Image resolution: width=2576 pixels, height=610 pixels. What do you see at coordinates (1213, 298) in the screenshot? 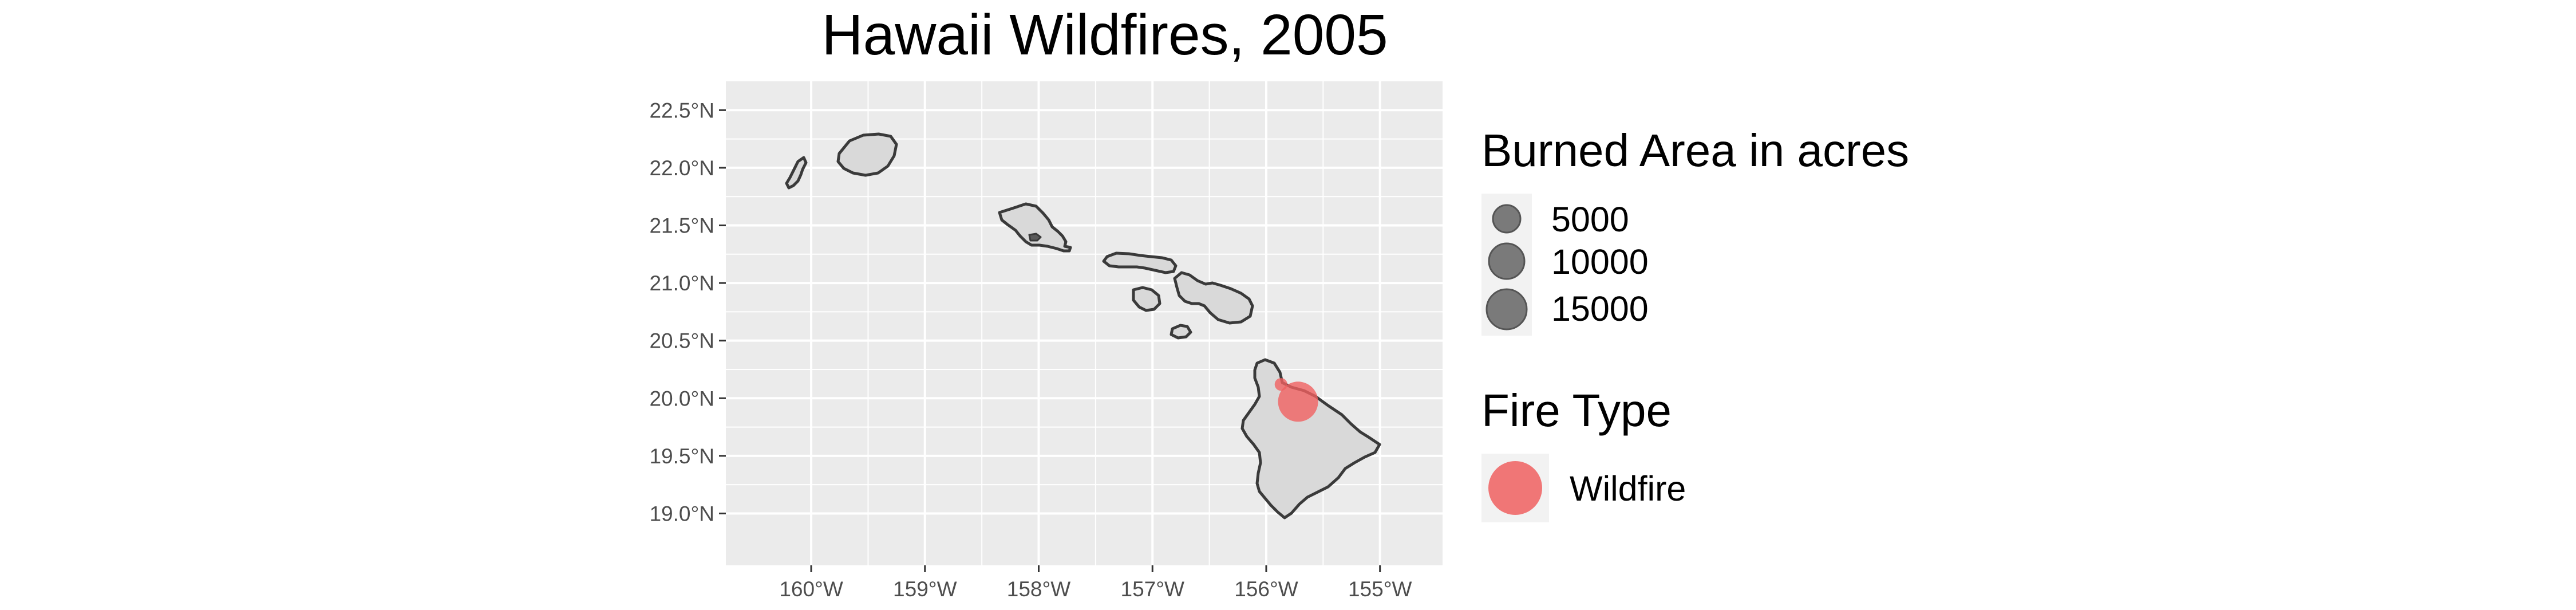
I see `maui-island` at bounding box center [1213, 298].